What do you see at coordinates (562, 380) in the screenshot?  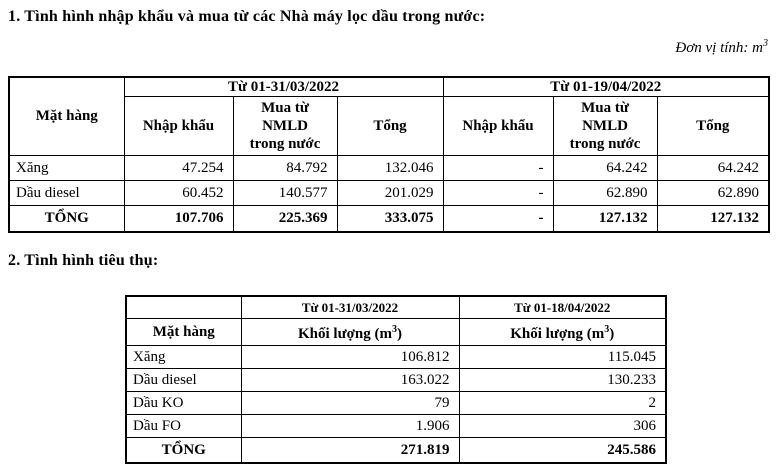 I see `cell-value: 130.233` at bounding box center [562, 380].